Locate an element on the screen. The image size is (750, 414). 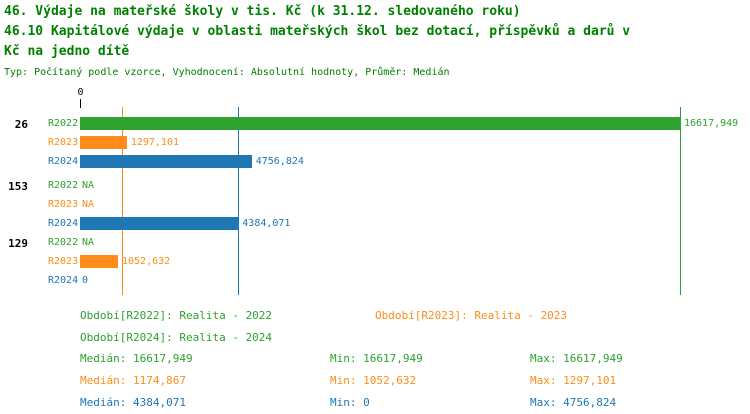
axis-zero-tick is located at coordinates (80, 103).